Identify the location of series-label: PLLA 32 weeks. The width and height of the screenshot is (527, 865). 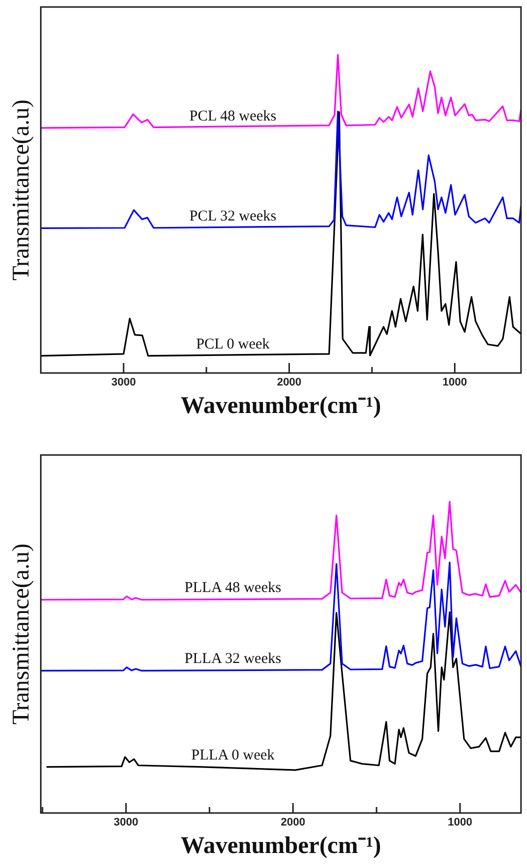
(233, 659).